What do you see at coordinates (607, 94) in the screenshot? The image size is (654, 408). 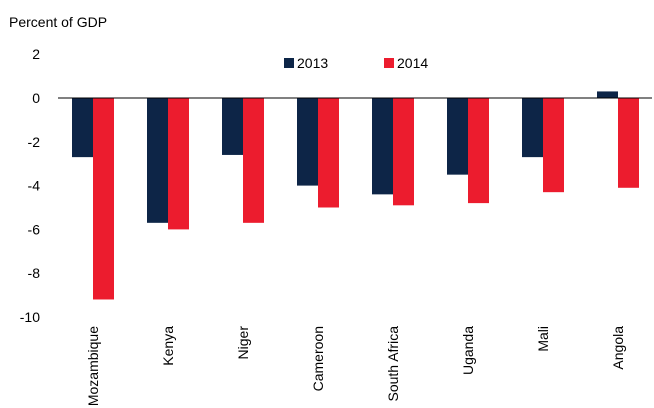 I see `bar-2013-angola` at bounding box center [607, 94].